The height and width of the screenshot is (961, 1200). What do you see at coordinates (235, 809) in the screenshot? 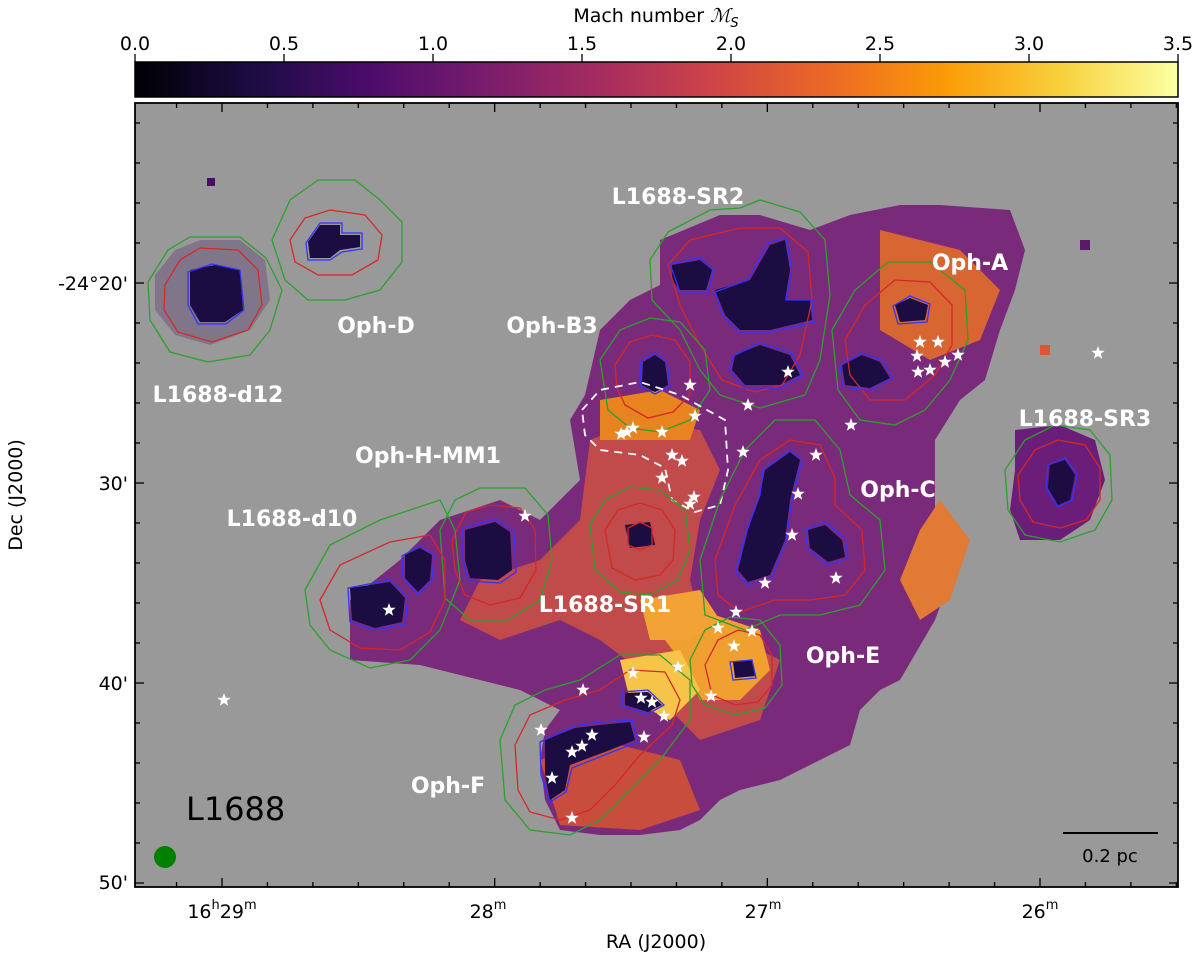
I see `panel-name: L1688` at bounding box center [235, 809].